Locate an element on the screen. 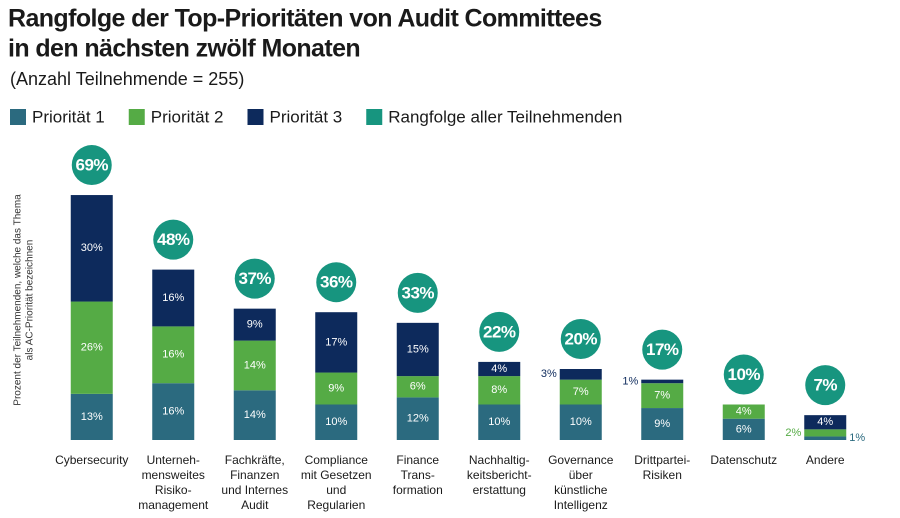 The image size is (900, 518). value-label: 12% is located at coordinates (418, 419).